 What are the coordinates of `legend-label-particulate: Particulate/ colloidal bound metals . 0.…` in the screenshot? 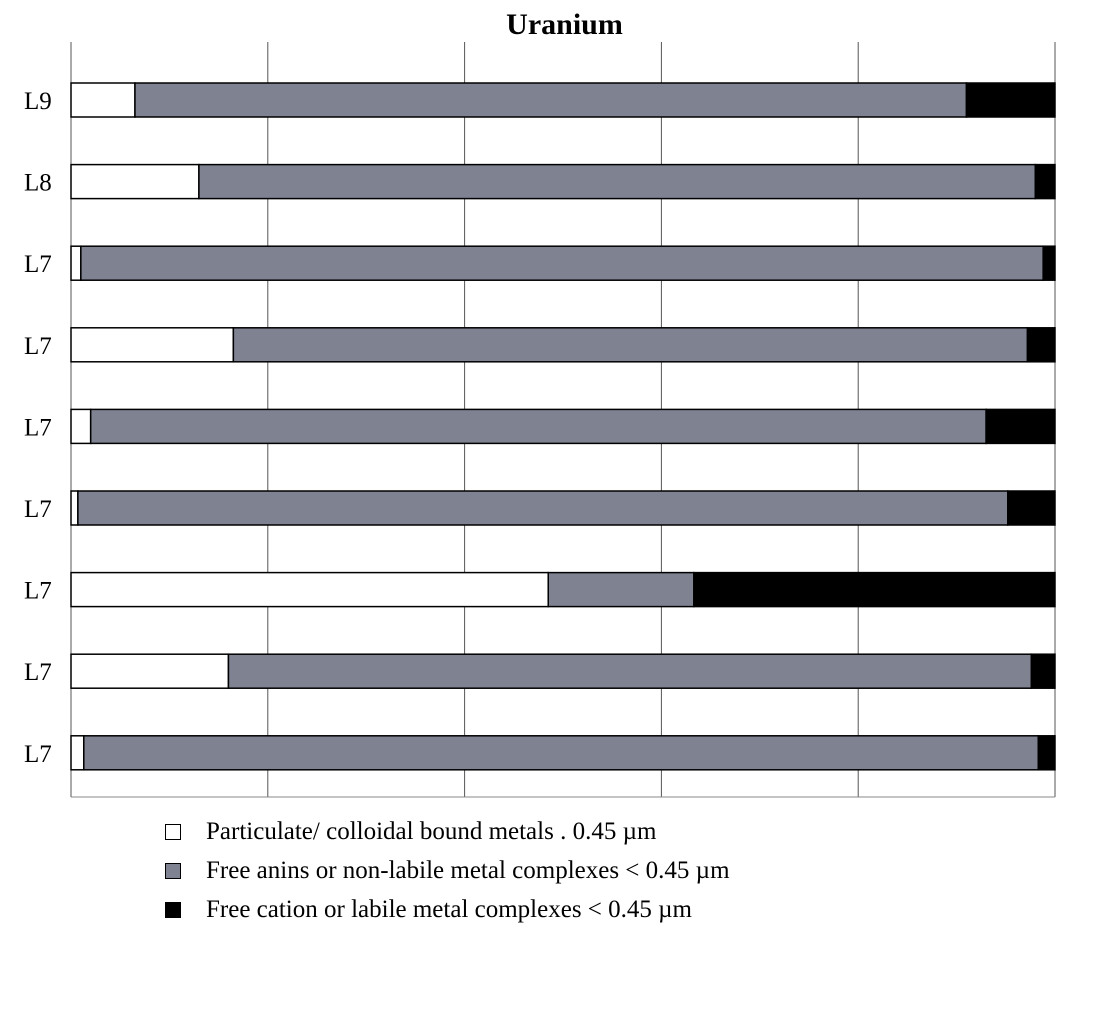 It's located at (431, 831).